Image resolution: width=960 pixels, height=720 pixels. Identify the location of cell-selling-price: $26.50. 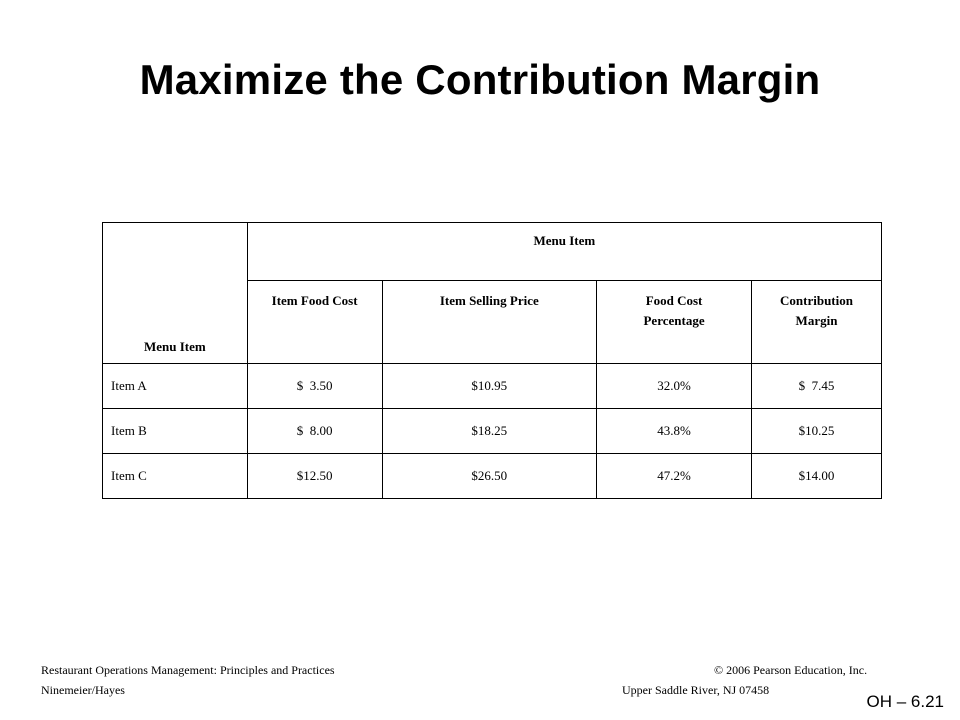
(489, 476).